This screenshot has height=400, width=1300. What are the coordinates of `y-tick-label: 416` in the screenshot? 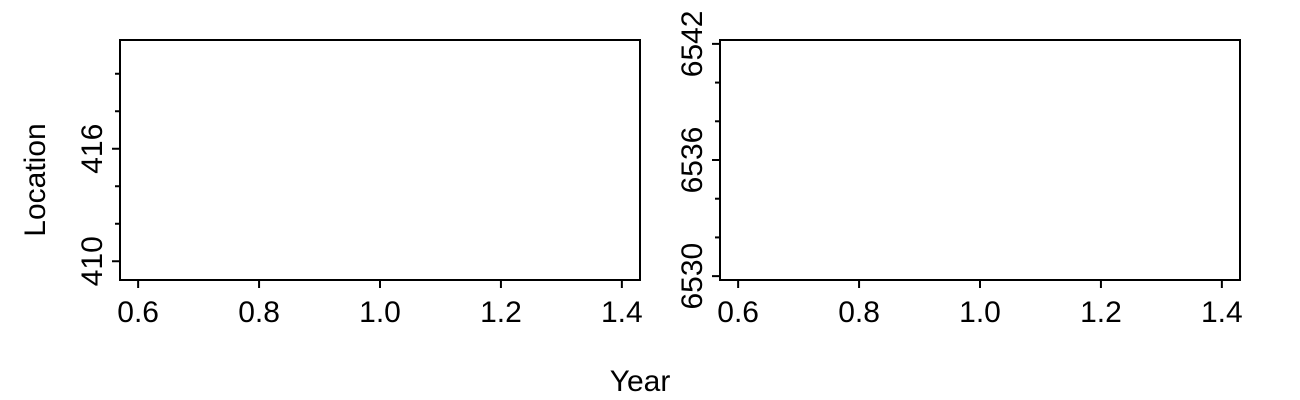 It's located at (92, 149).